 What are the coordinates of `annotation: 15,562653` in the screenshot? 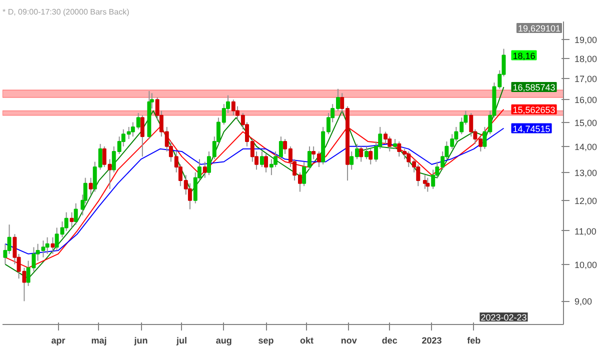 It's located at (534, 109).